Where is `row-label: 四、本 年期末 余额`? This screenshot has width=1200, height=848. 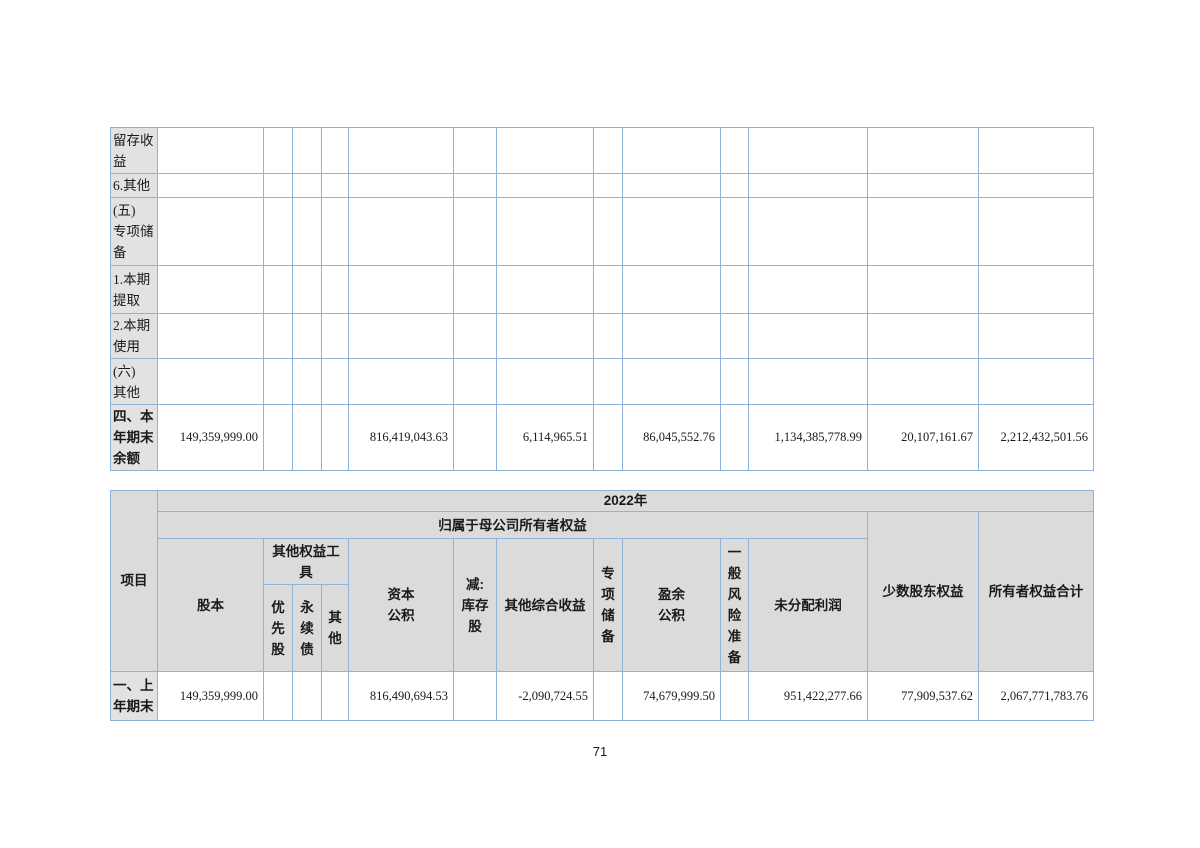 row-label: 四、本 年期末 余额 is located at coordinates (134, 437).